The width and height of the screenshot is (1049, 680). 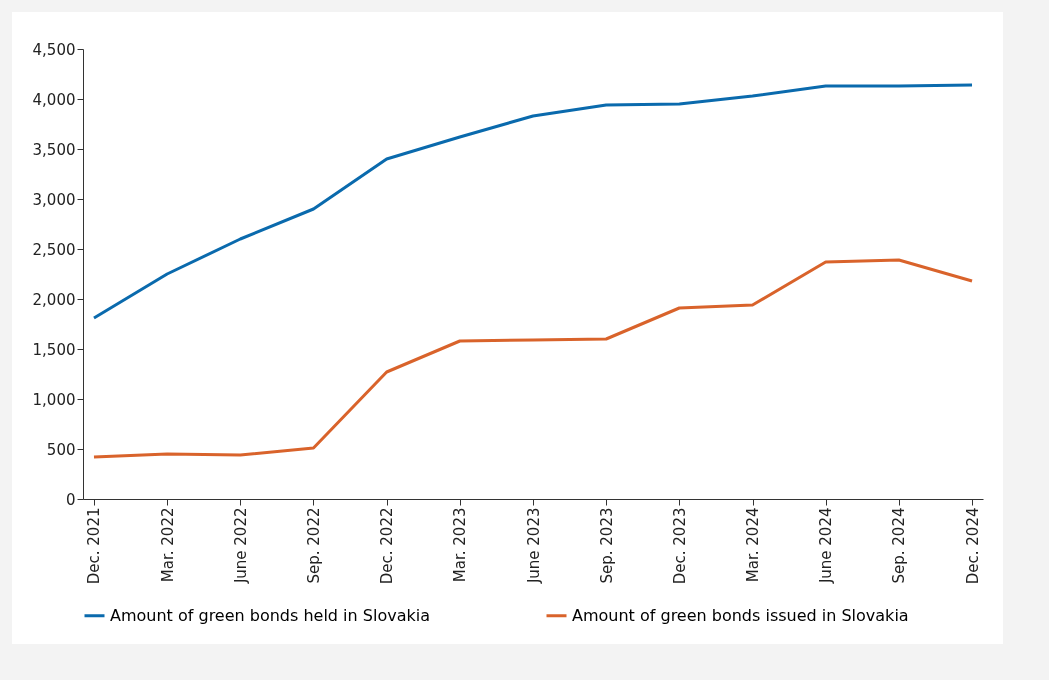 What do you see at coordinates (972, 546) in the screenshot?
I see `x-tick-label: Dec. 2024` at bounding box center [972, 546].